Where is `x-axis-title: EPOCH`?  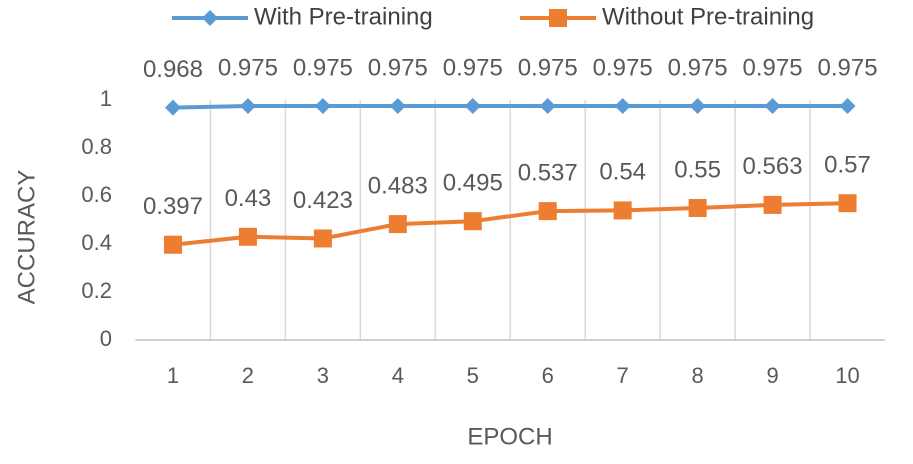 x-axis-title: EPOCH is located at coordinates (509, 436).